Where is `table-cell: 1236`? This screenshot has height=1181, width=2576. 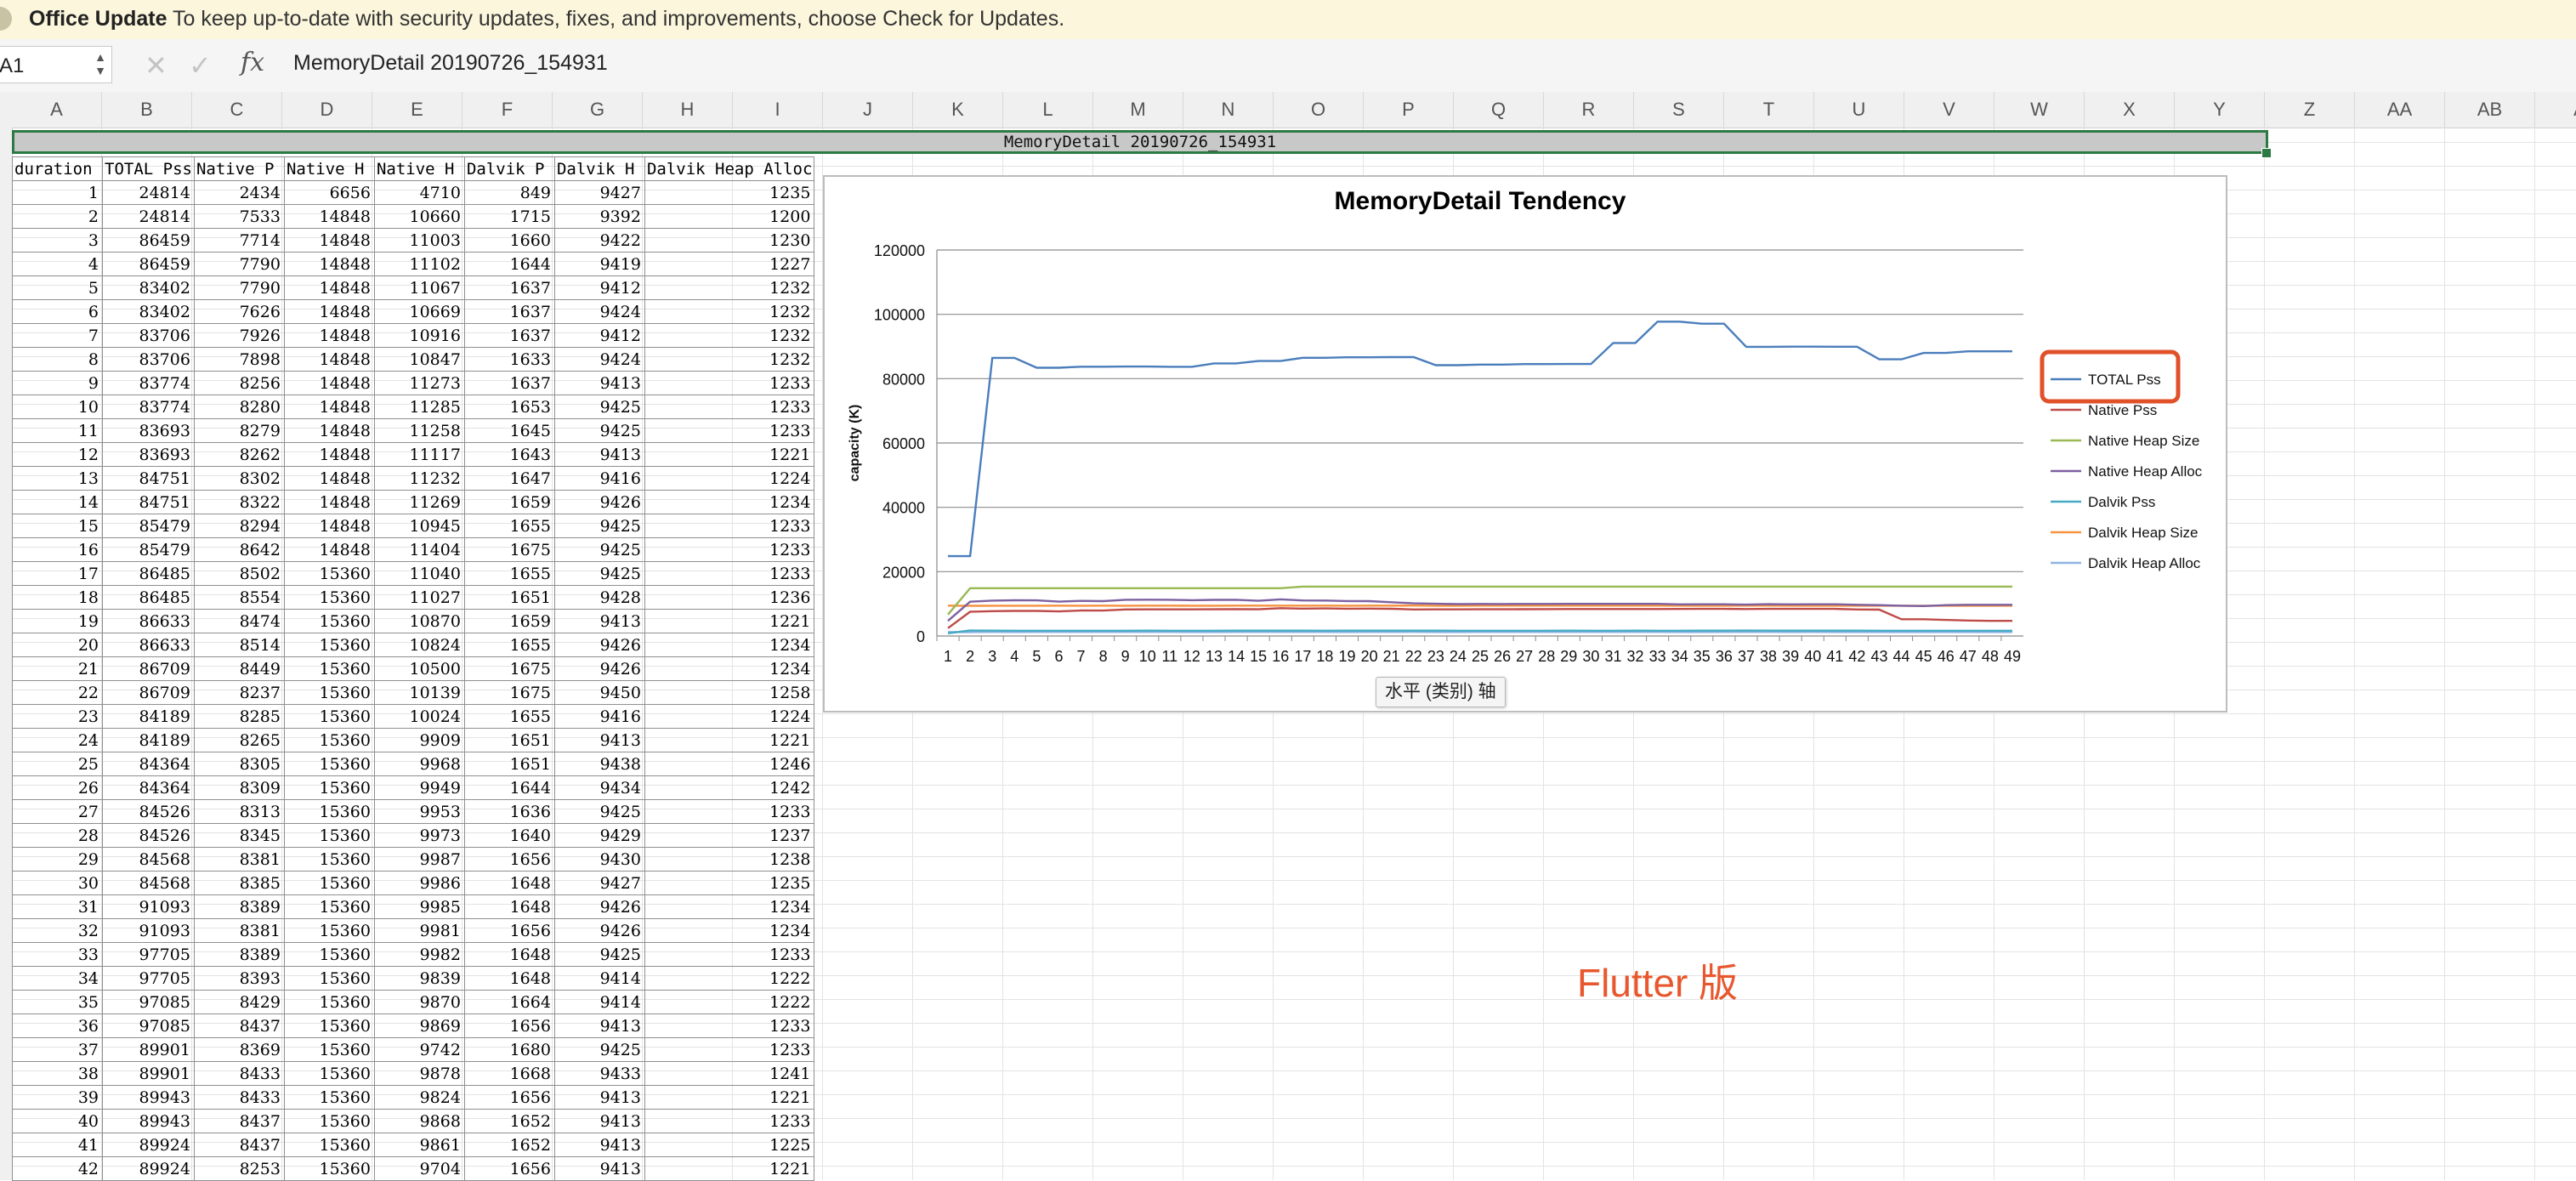 table-cell: 1236 is located at coordinates (729, 598).